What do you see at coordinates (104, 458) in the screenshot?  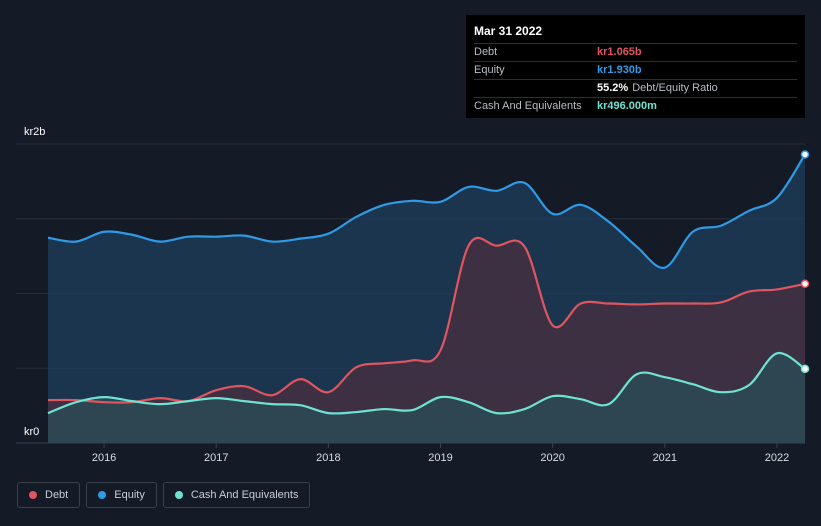 I see `x-tick-label: 2016` at bounding box center [104, 458].